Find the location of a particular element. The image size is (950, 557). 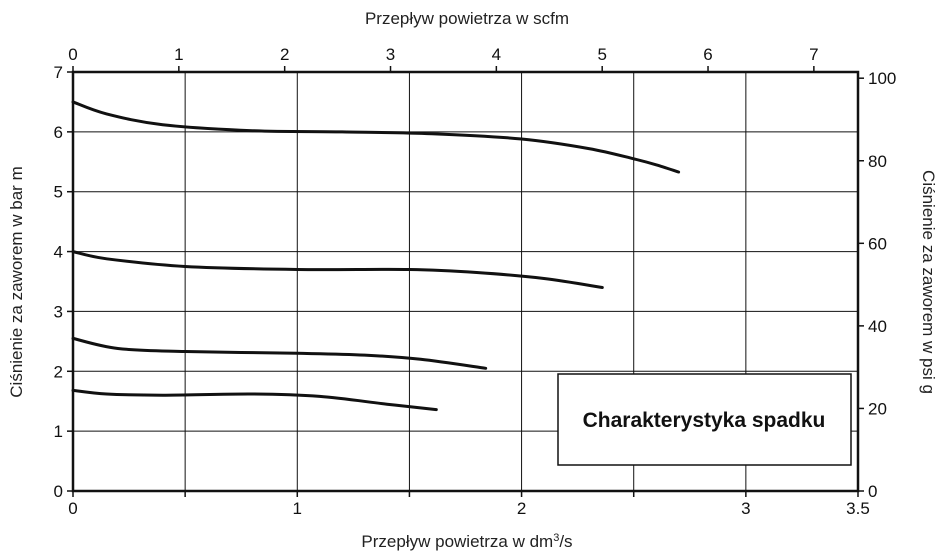

top-axis-tick-label: 5 is located at coordinates (601, 54).